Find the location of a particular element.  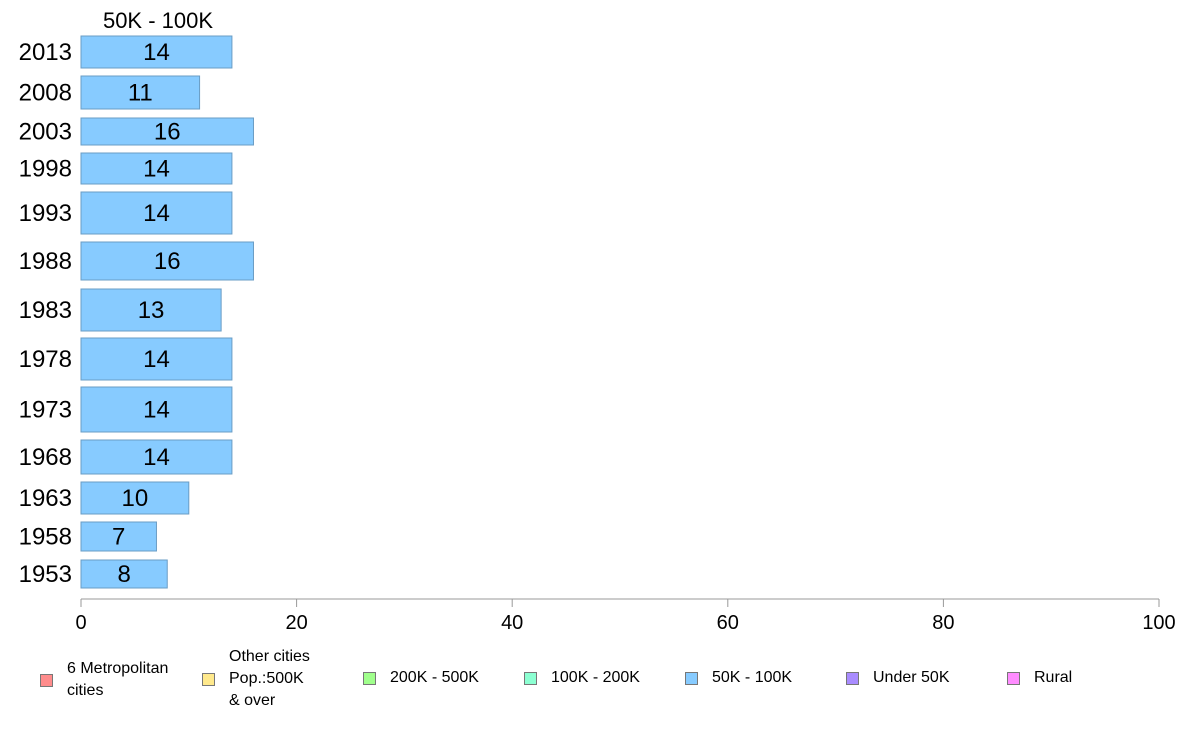

legend-label: 200K - 500K is located at coordinates (434, 677).